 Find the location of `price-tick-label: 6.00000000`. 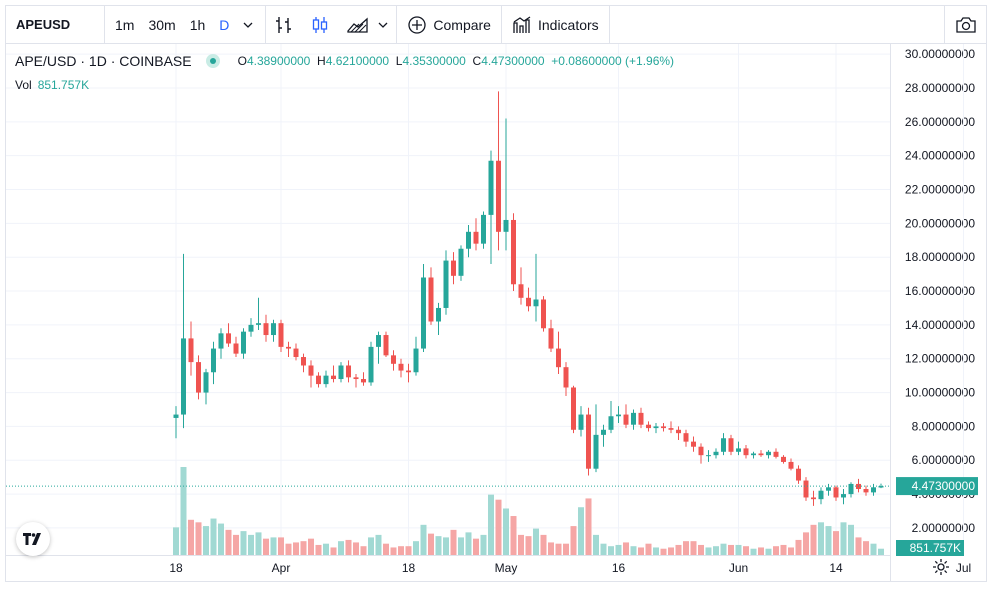

price-tick-label: 6.00000000 is located at coordinates (944, 460).